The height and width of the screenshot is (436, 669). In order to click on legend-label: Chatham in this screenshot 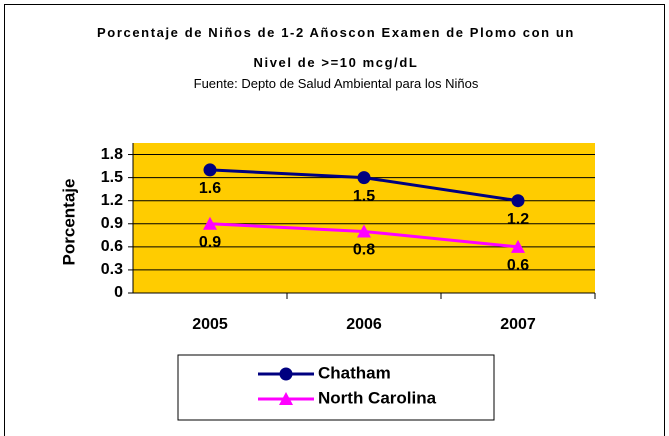, I will do `click(354, 372)`.